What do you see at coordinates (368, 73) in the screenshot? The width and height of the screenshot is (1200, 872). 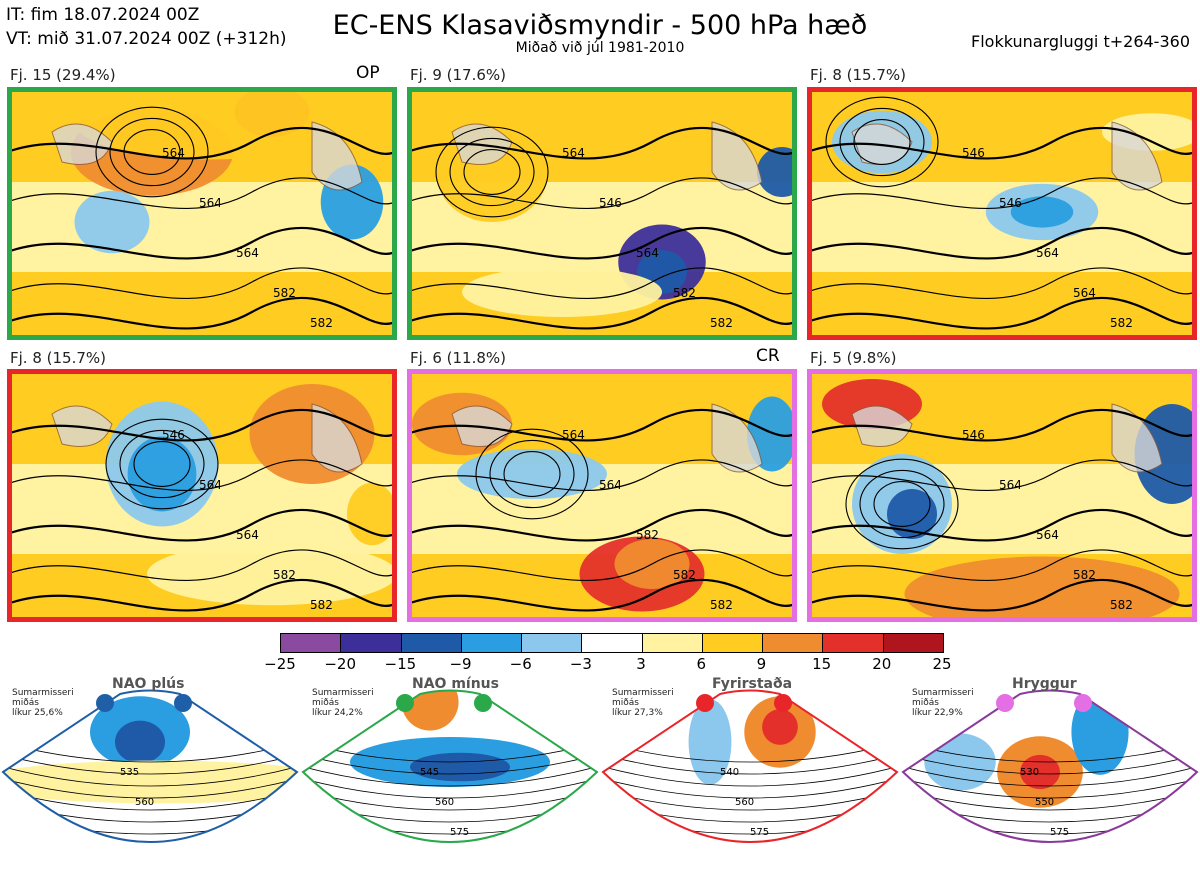 I see `panel-tag: OP` at bounding box center [368, 73].